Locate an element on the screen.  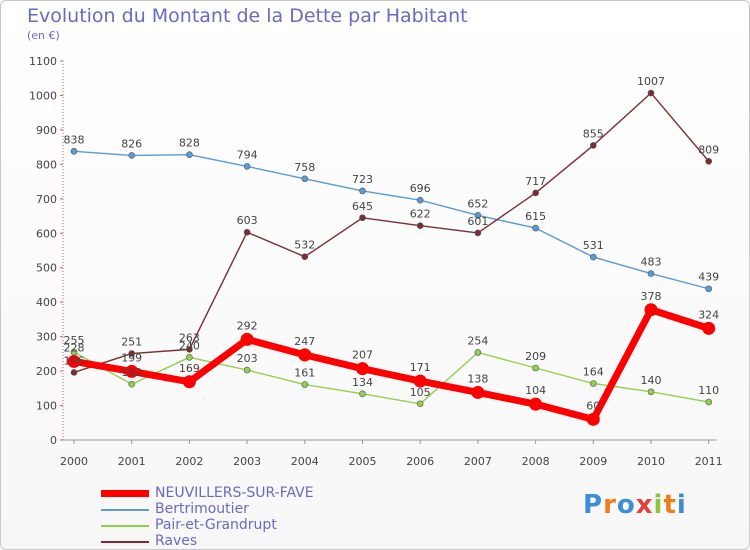
data-label-raves: 251 is located at coordinates (131, 342).